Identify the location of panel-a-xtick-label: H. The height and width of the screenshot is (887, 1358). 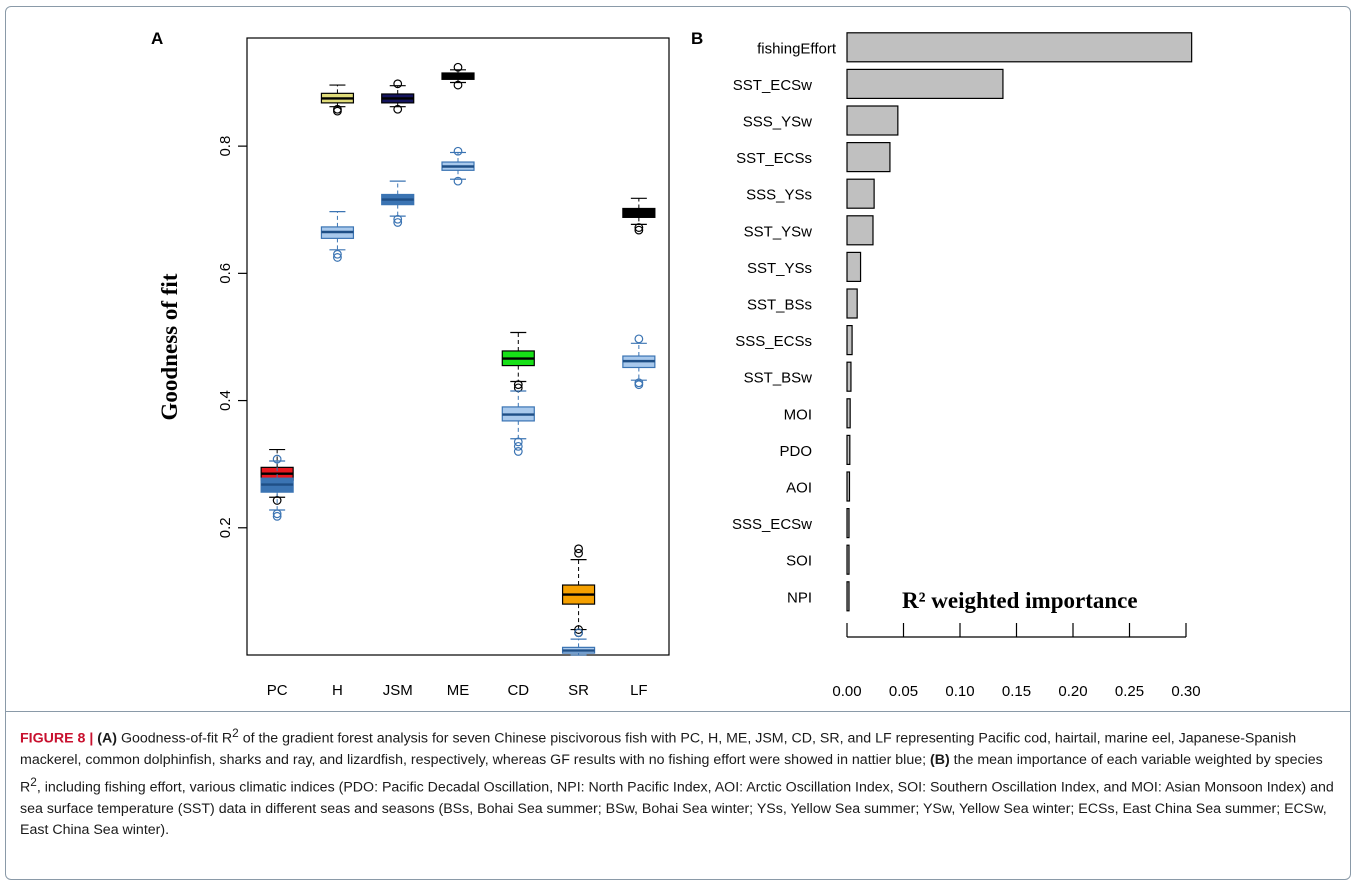
(337, 690).